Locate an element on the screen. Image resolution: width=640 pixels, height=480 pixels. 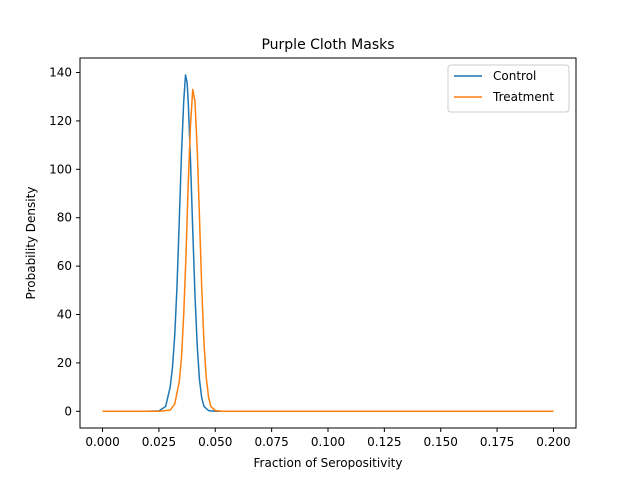
x-tick-label: 0.100 is located at coordinates (328, 442).